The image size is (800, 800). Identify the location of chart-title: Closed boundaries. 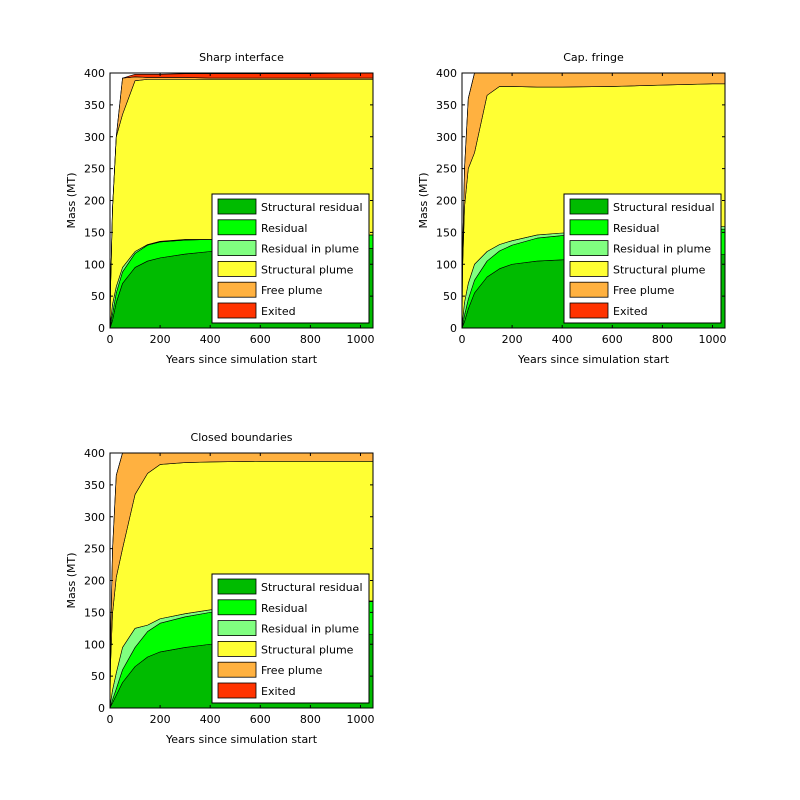
(242, 437).